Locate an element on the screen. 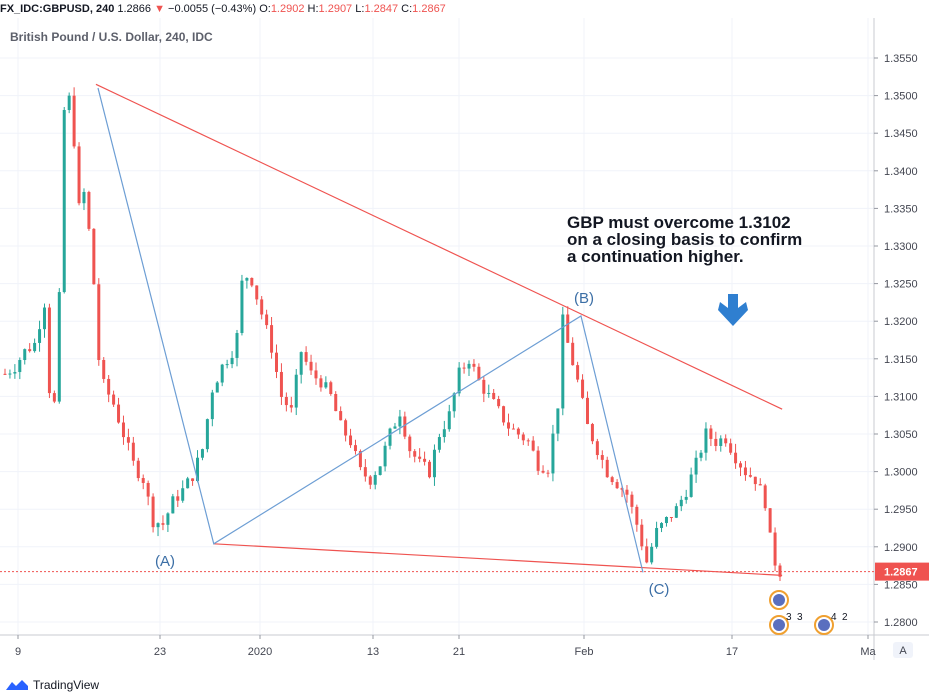 This screenshot has height=697, width=929. down-triangle-icon: ▼ is located at coordinates (159, 9).